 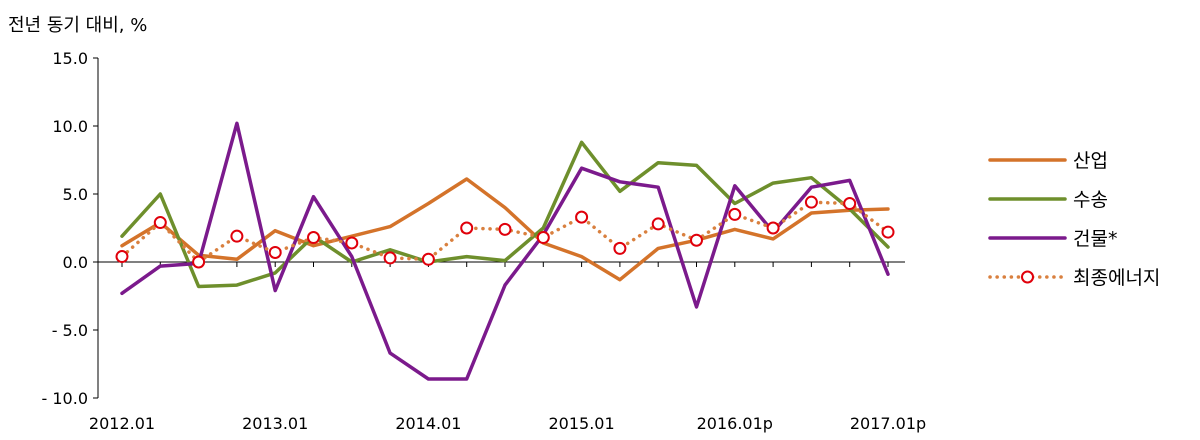 I want to click on legend-item: 산업, so click(x=1048, y=161).